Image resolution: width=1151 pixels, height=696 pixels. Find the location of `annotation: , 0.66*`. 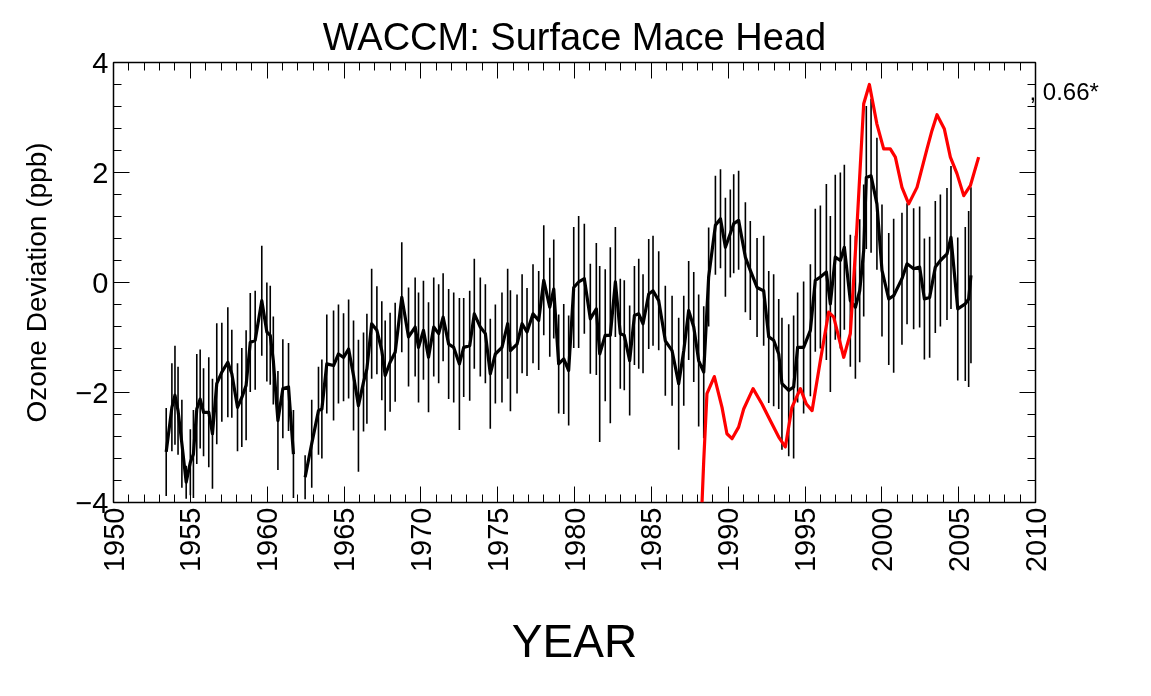

annotation: , 0.66* is located at coordinates (1064, 91).